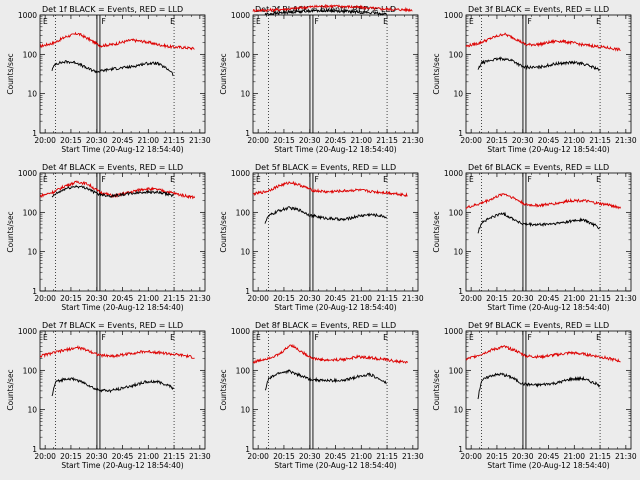  Describe the element at coordinates (325, 325) in the screenshot. I see `panel-title: Det 8f BLACK = Events, RED = LLD` at that location.